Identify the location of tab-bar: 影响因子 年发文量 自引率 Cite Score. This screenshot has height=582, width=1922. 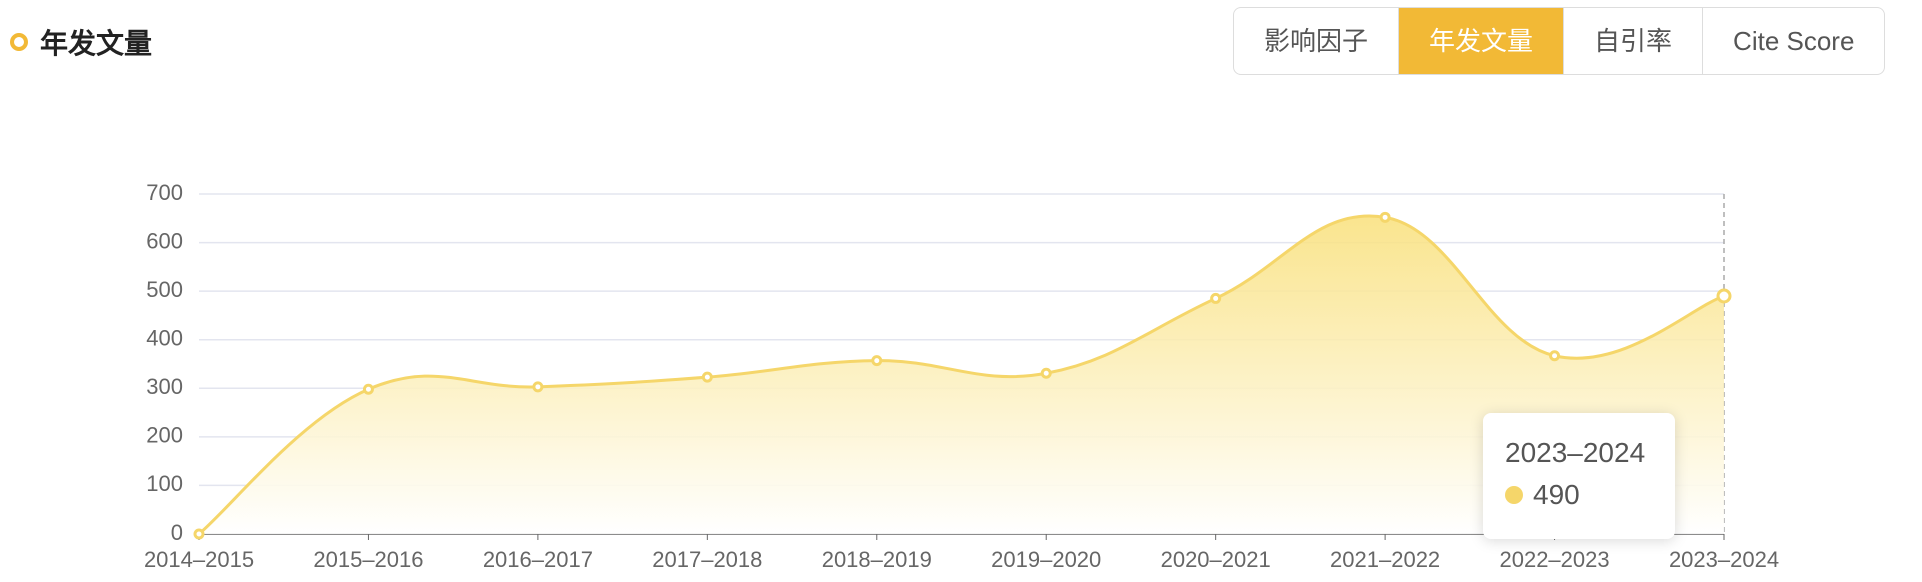
(1559, 41).